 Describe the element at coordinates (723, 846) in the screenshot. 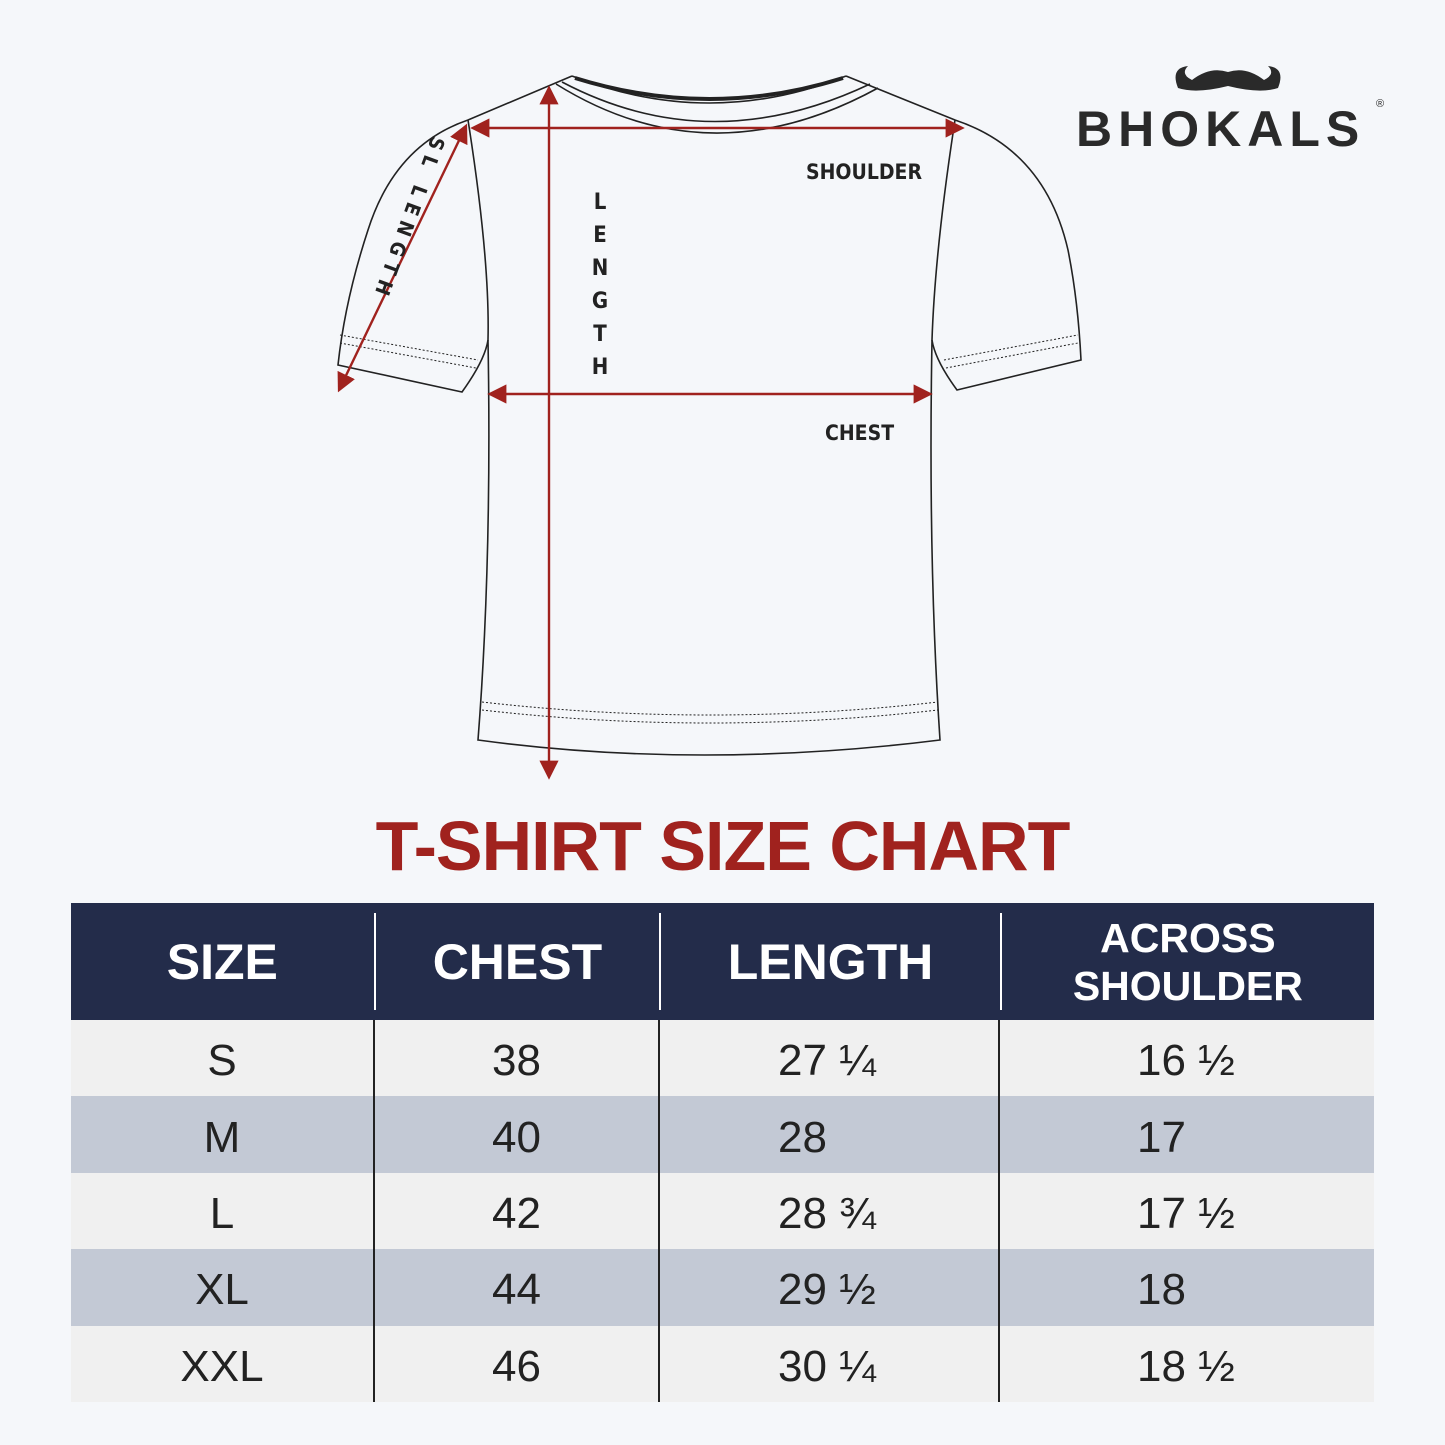

I see `chart-title: T-SHIRT SIZE CHART` at that location.